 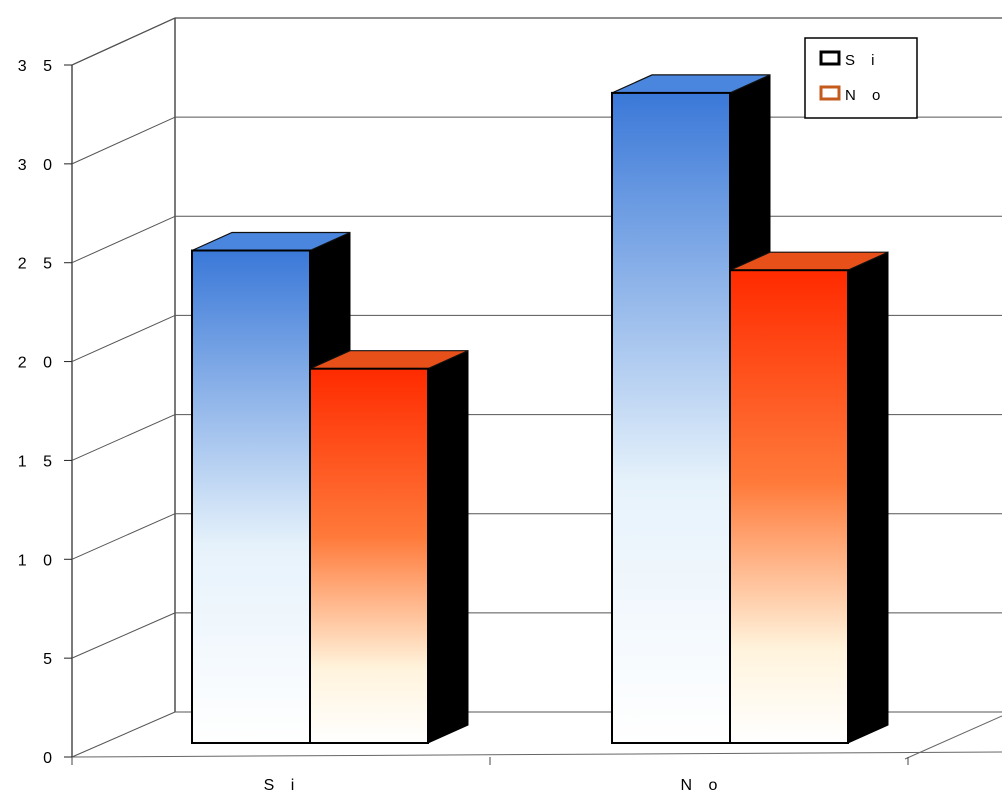 I want to click on y-tick-label: 2 0, so click(x=38, y=363).